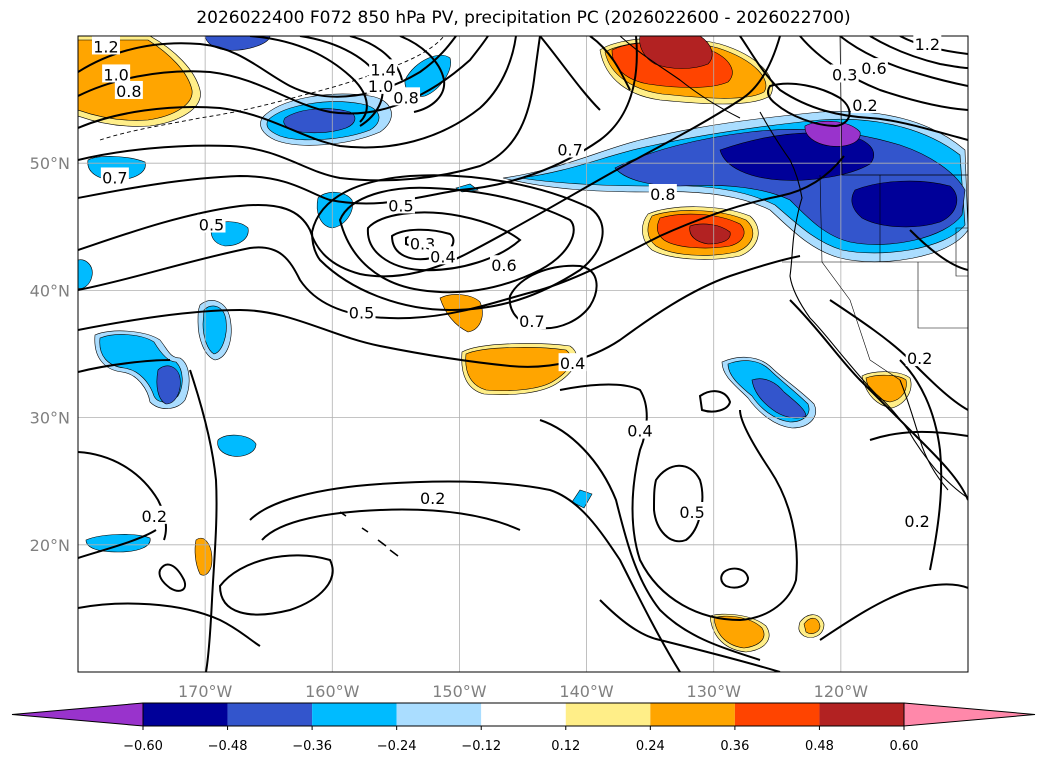 This screenshot has height=765, width=1047. What do you see at coordinates (841, 691) in the screenshot?
I see `longitude-tick-label: 120°W` at bounding box center [841, 691].